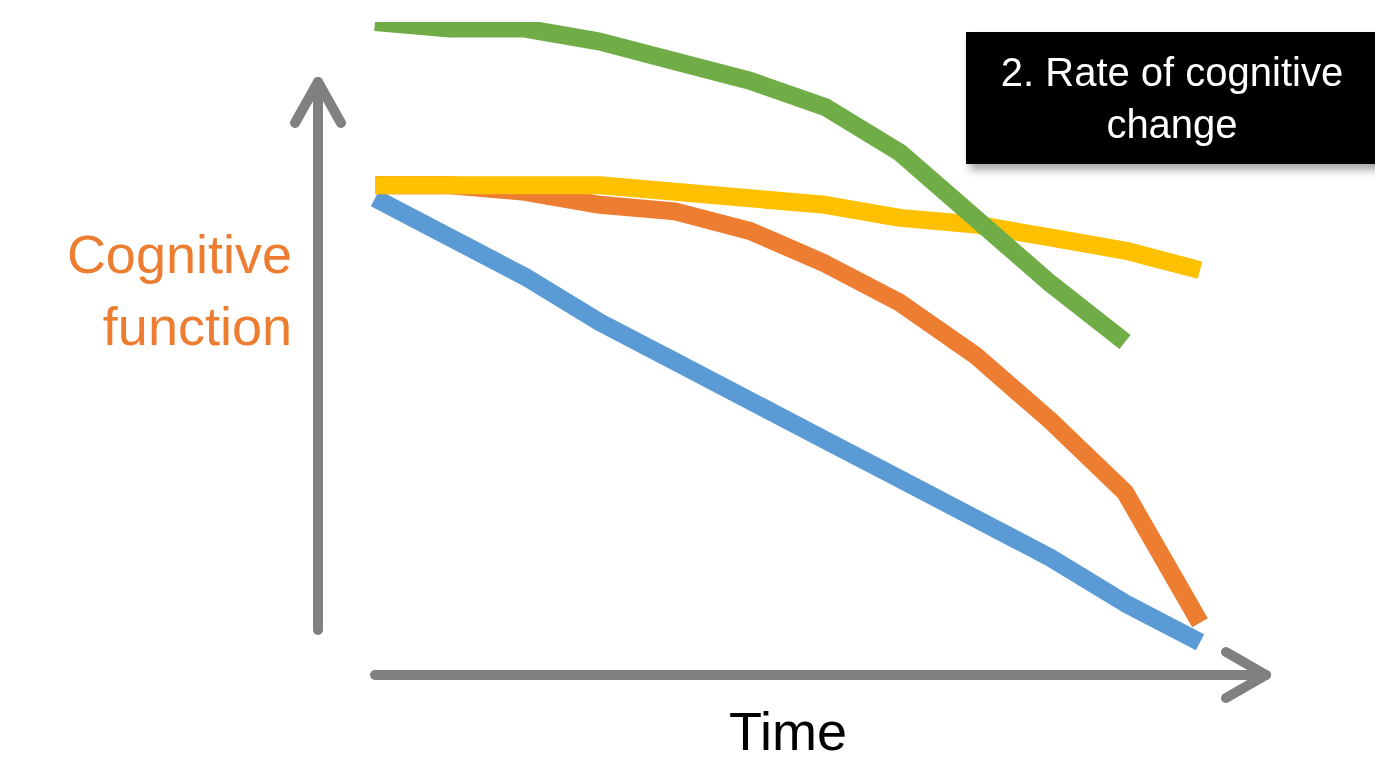  I want to click on y-axis-title: Cognitive function, so click(179, 290).